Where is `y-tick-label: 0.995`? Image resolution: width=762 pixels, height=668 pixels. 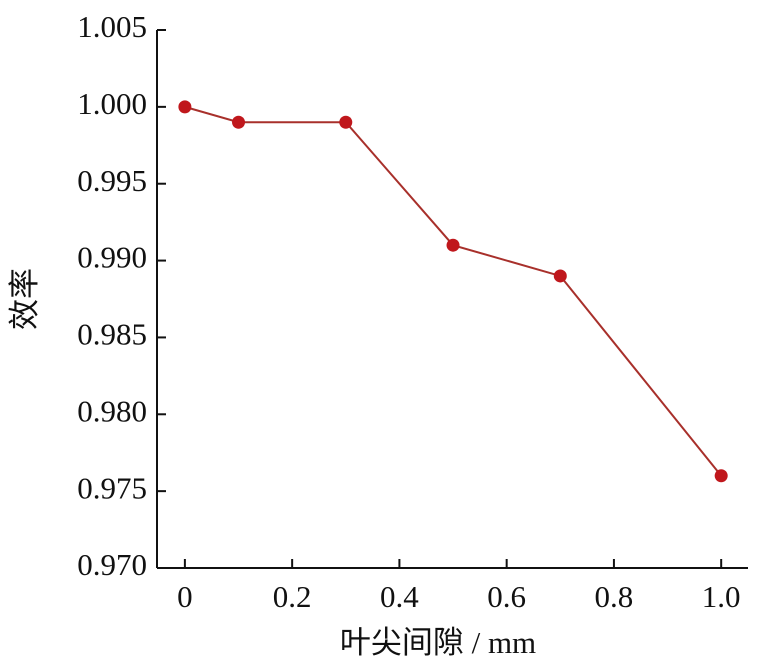 y-tick-label: 0.995 is located at coordinates (112, 180).